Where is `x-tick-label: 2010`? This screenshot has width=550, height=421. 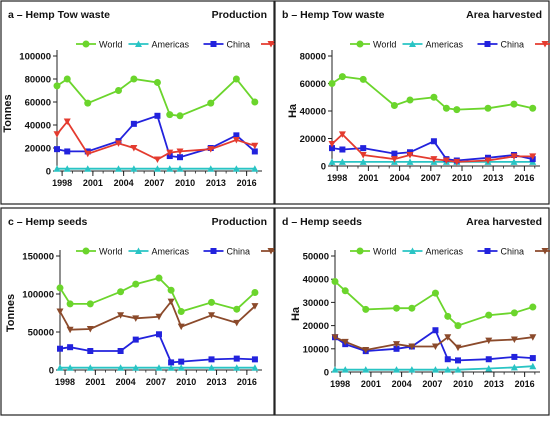 x-tick-label: 2010 is located at coordinates (463, 384).